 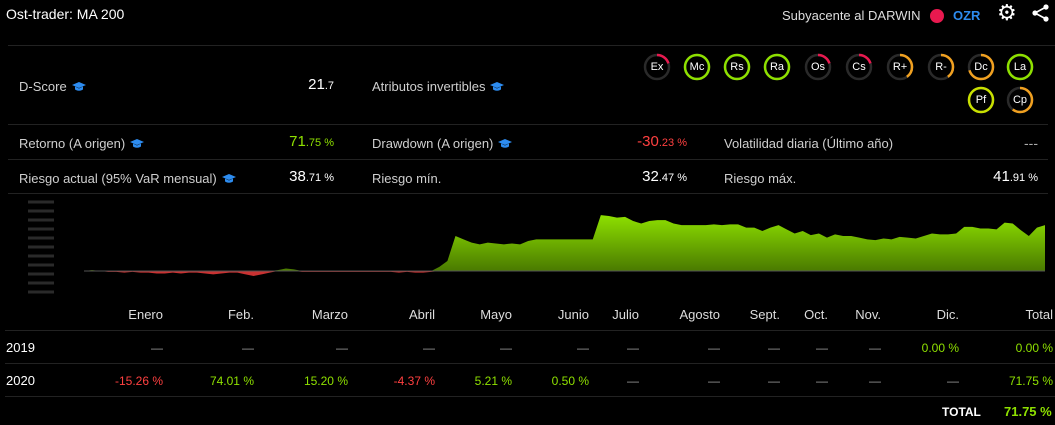 I want to click on badge-label: Rs, so click(x=737, y=67).